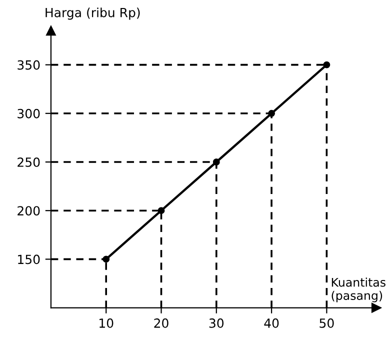  What do you see at coordinates (327, 323) in the screenshot?
I see `x-tick-label: 50` at bounding box center [327, 323].